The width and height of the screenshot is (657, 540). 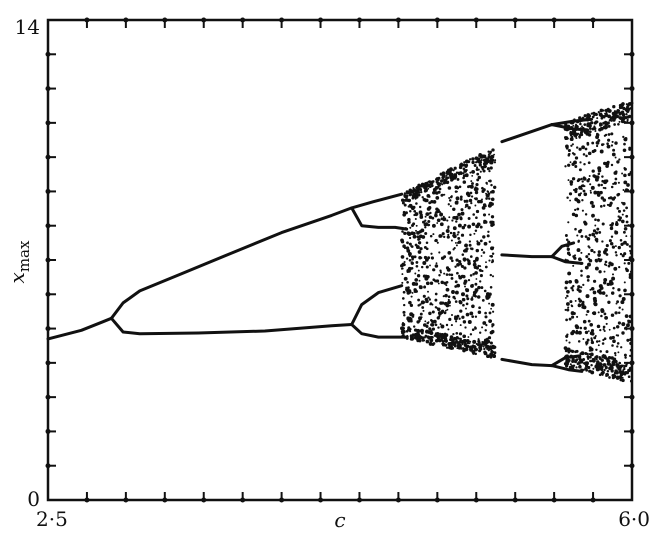 I want to click on y-tick-label-bottom: 0, so click(x=33, y=499).